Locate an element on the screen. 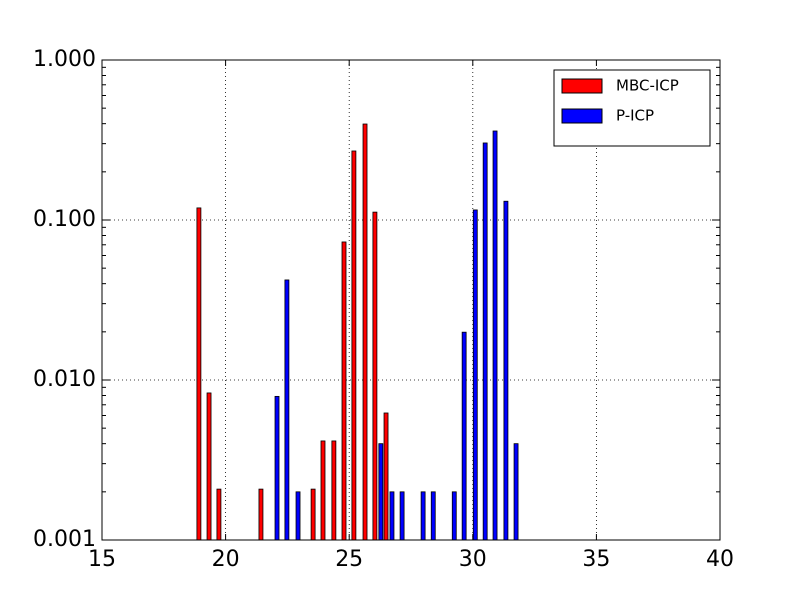 The height and width of the screenshot is (600, 800). y-tick-label: 0.100 is located at coordinates (64, 219).